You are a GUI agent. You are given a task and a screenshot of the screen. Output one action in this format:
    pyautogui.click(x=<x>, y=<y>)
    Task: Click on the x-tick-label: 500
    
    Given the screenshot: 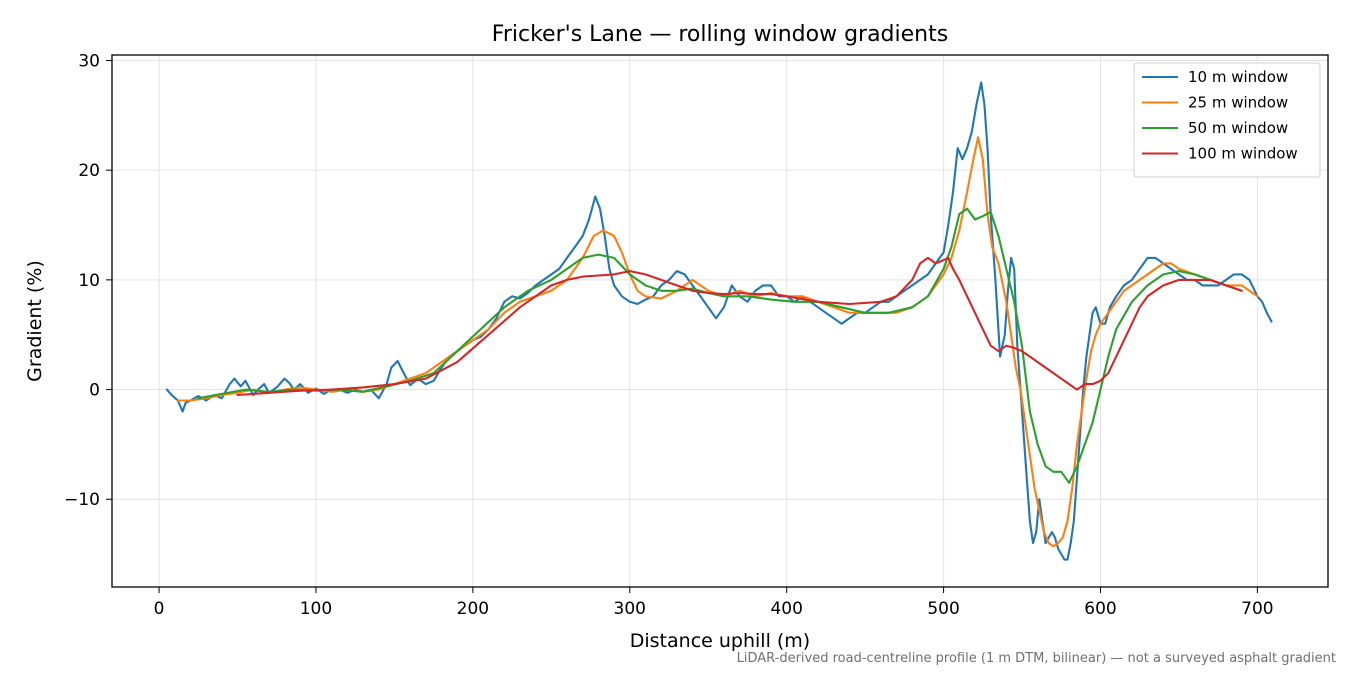 What is the action you would take?
    pyautogui.click(x=943, y=609)
    